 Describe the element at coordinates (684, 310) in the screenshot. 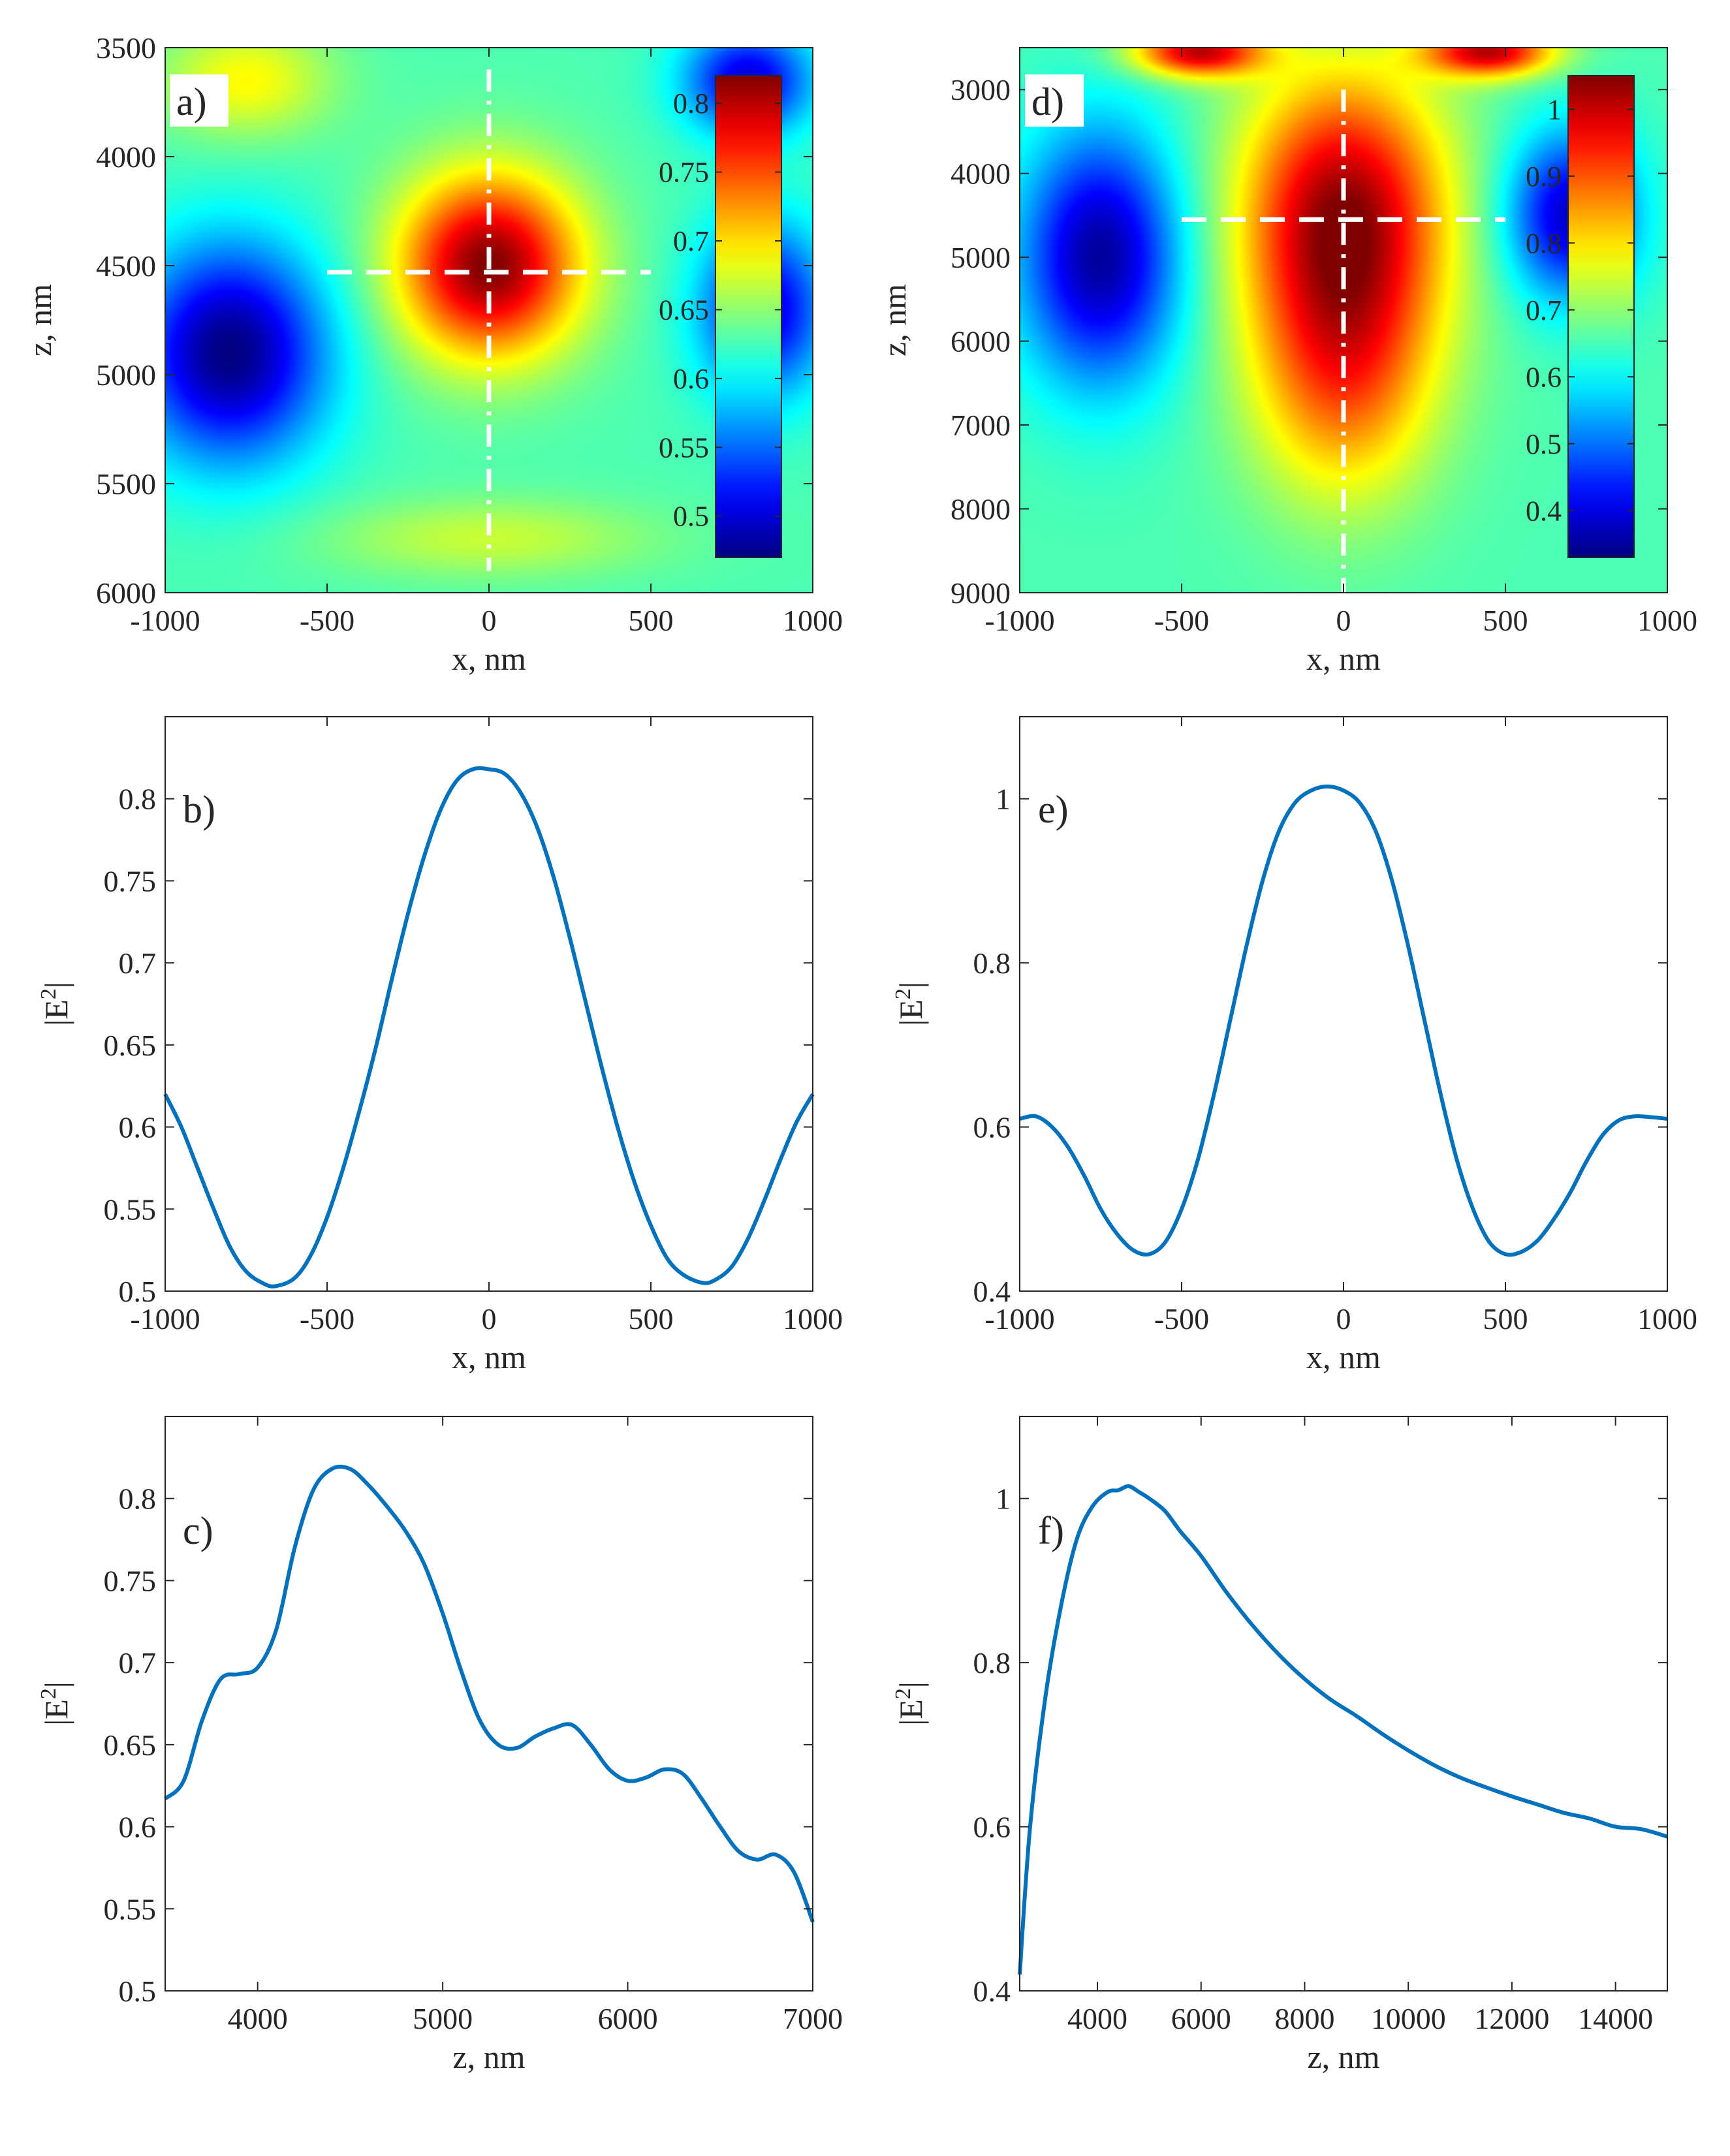

I see `colorbar-tick-label: 0.65` at that location.